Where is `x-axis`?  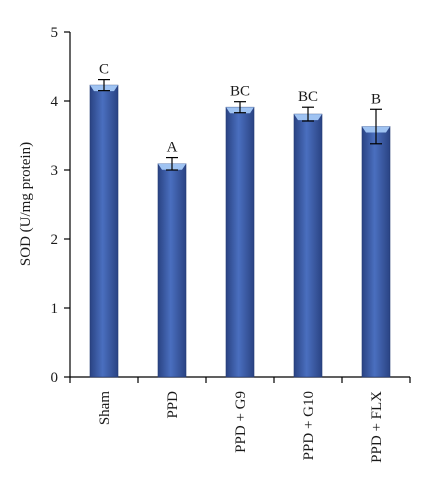 x-axis is located at coordinates (240, 379).